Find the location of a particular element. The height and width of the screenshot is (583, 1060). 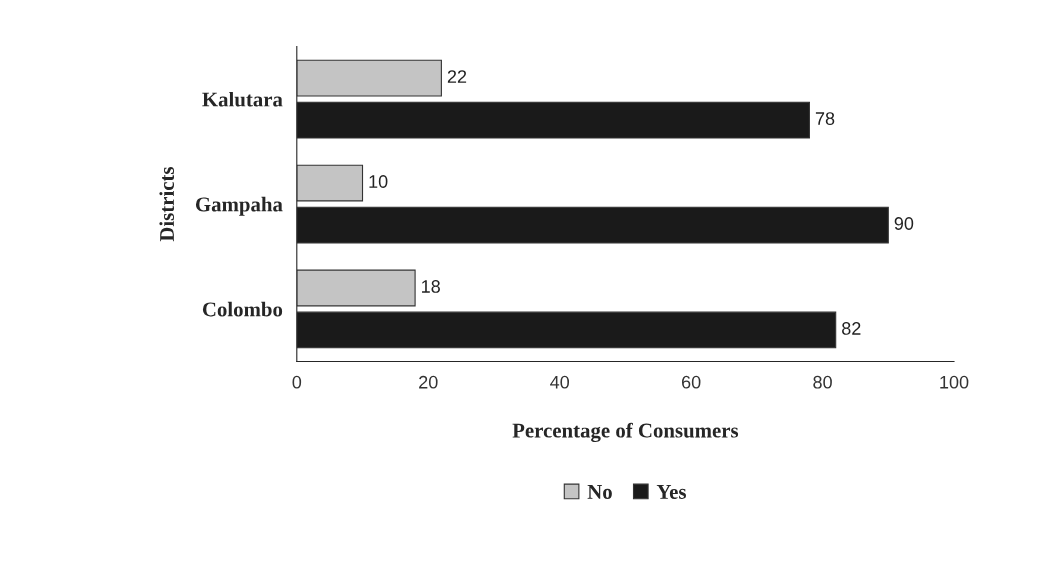

x-tick-label: 20 is located at coordinates (428, 382).